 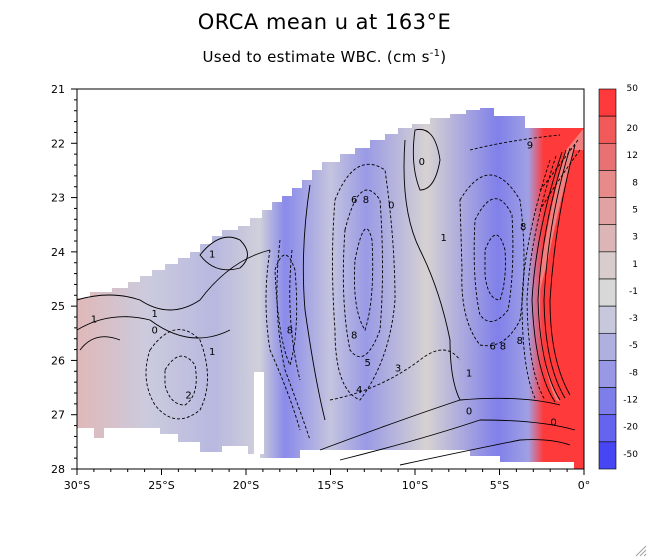 What do you see at coordinates (58, 306) in the screenshot?
I see `y-tick-label: 25` at bounding box center [58, 306].